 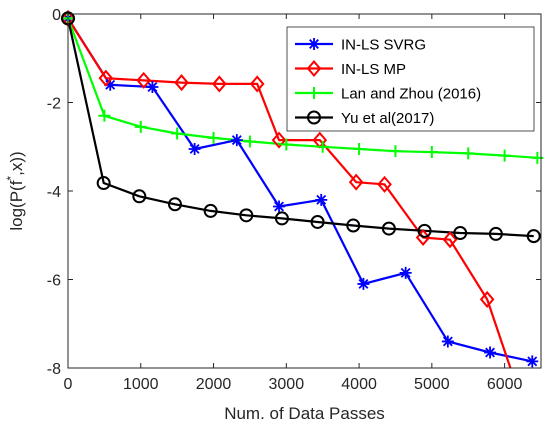 I want to click on x-tick-label: 3000, so click(x=287, y=384).